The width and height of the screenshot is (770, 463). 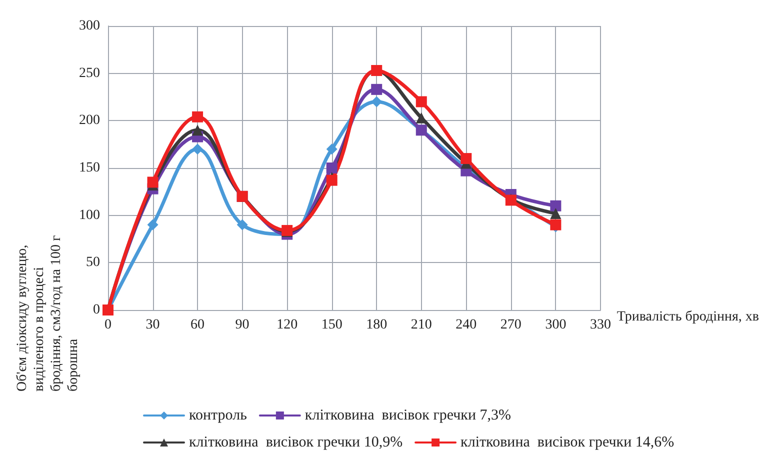 I want to click on legend-label: контроль, so click(x=218, y=416).